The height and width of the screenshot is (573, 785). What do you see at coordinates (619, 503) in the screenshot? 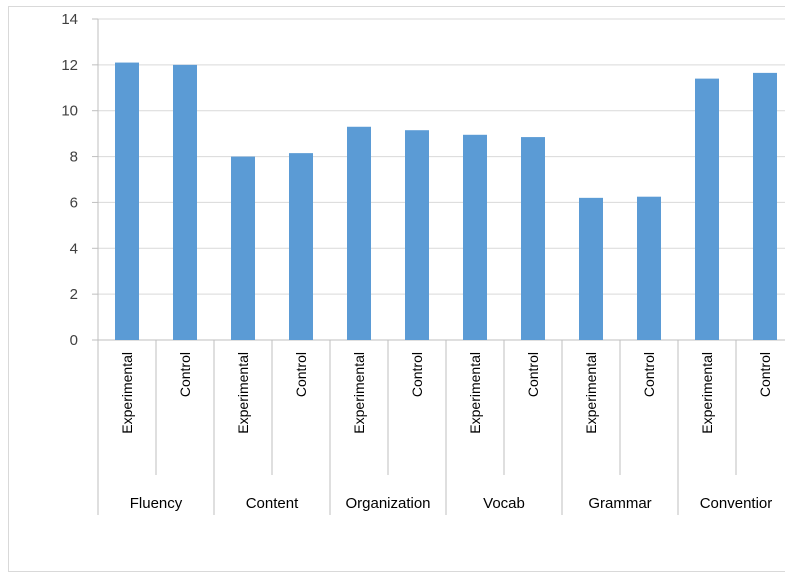
I see `group-label: Grammar` at bounding box center [619, 503].